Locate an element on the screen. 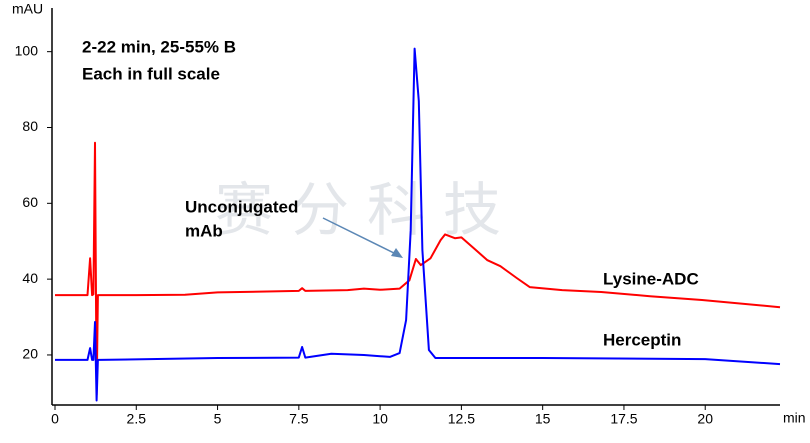  x-tick-label: 5 is located at coordinates (218, 419).